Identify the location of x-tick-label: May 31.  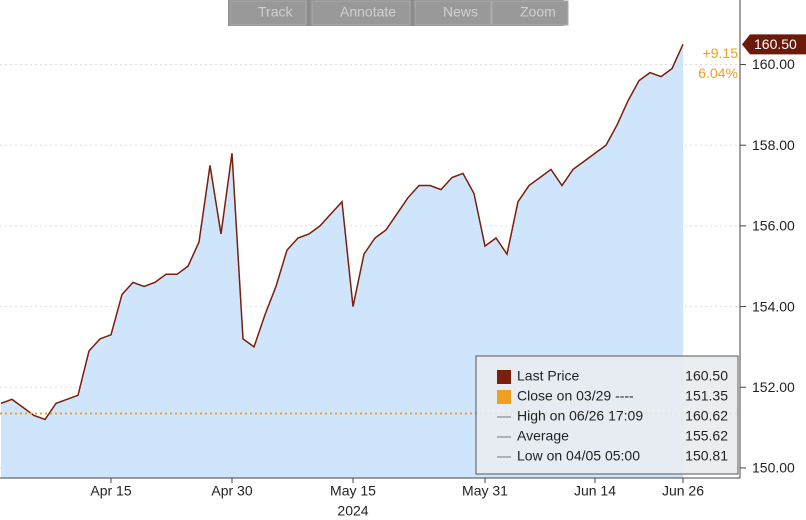
(485, 491).